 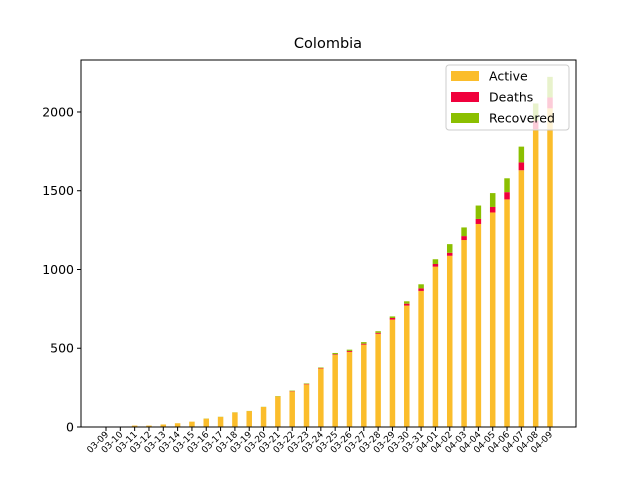 What do you see at coordinates (522, 118) in the screenshot?
I see `legend-label: Recovered` at bounding box center [522, 118].